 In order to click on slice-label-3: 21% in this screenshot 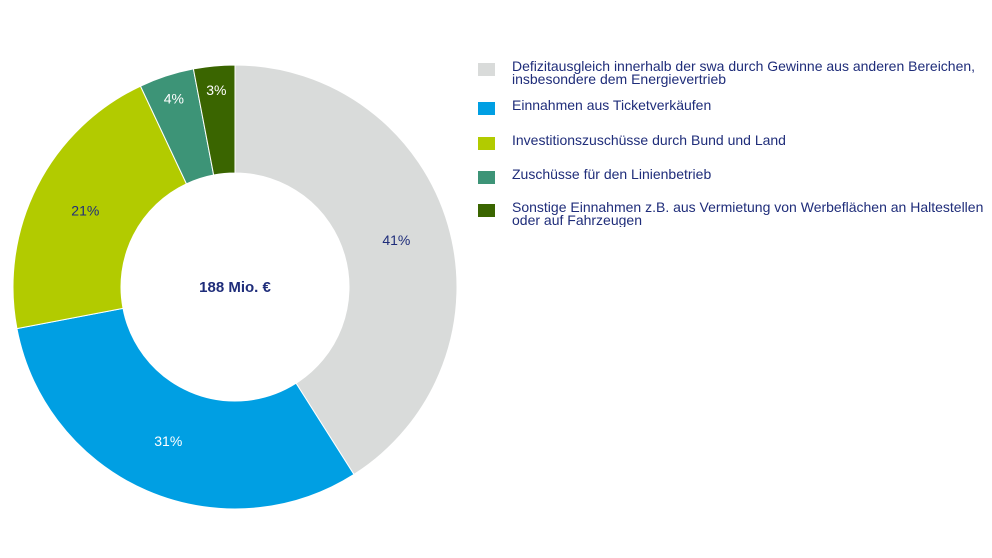, I will do `click(85, 211)`.